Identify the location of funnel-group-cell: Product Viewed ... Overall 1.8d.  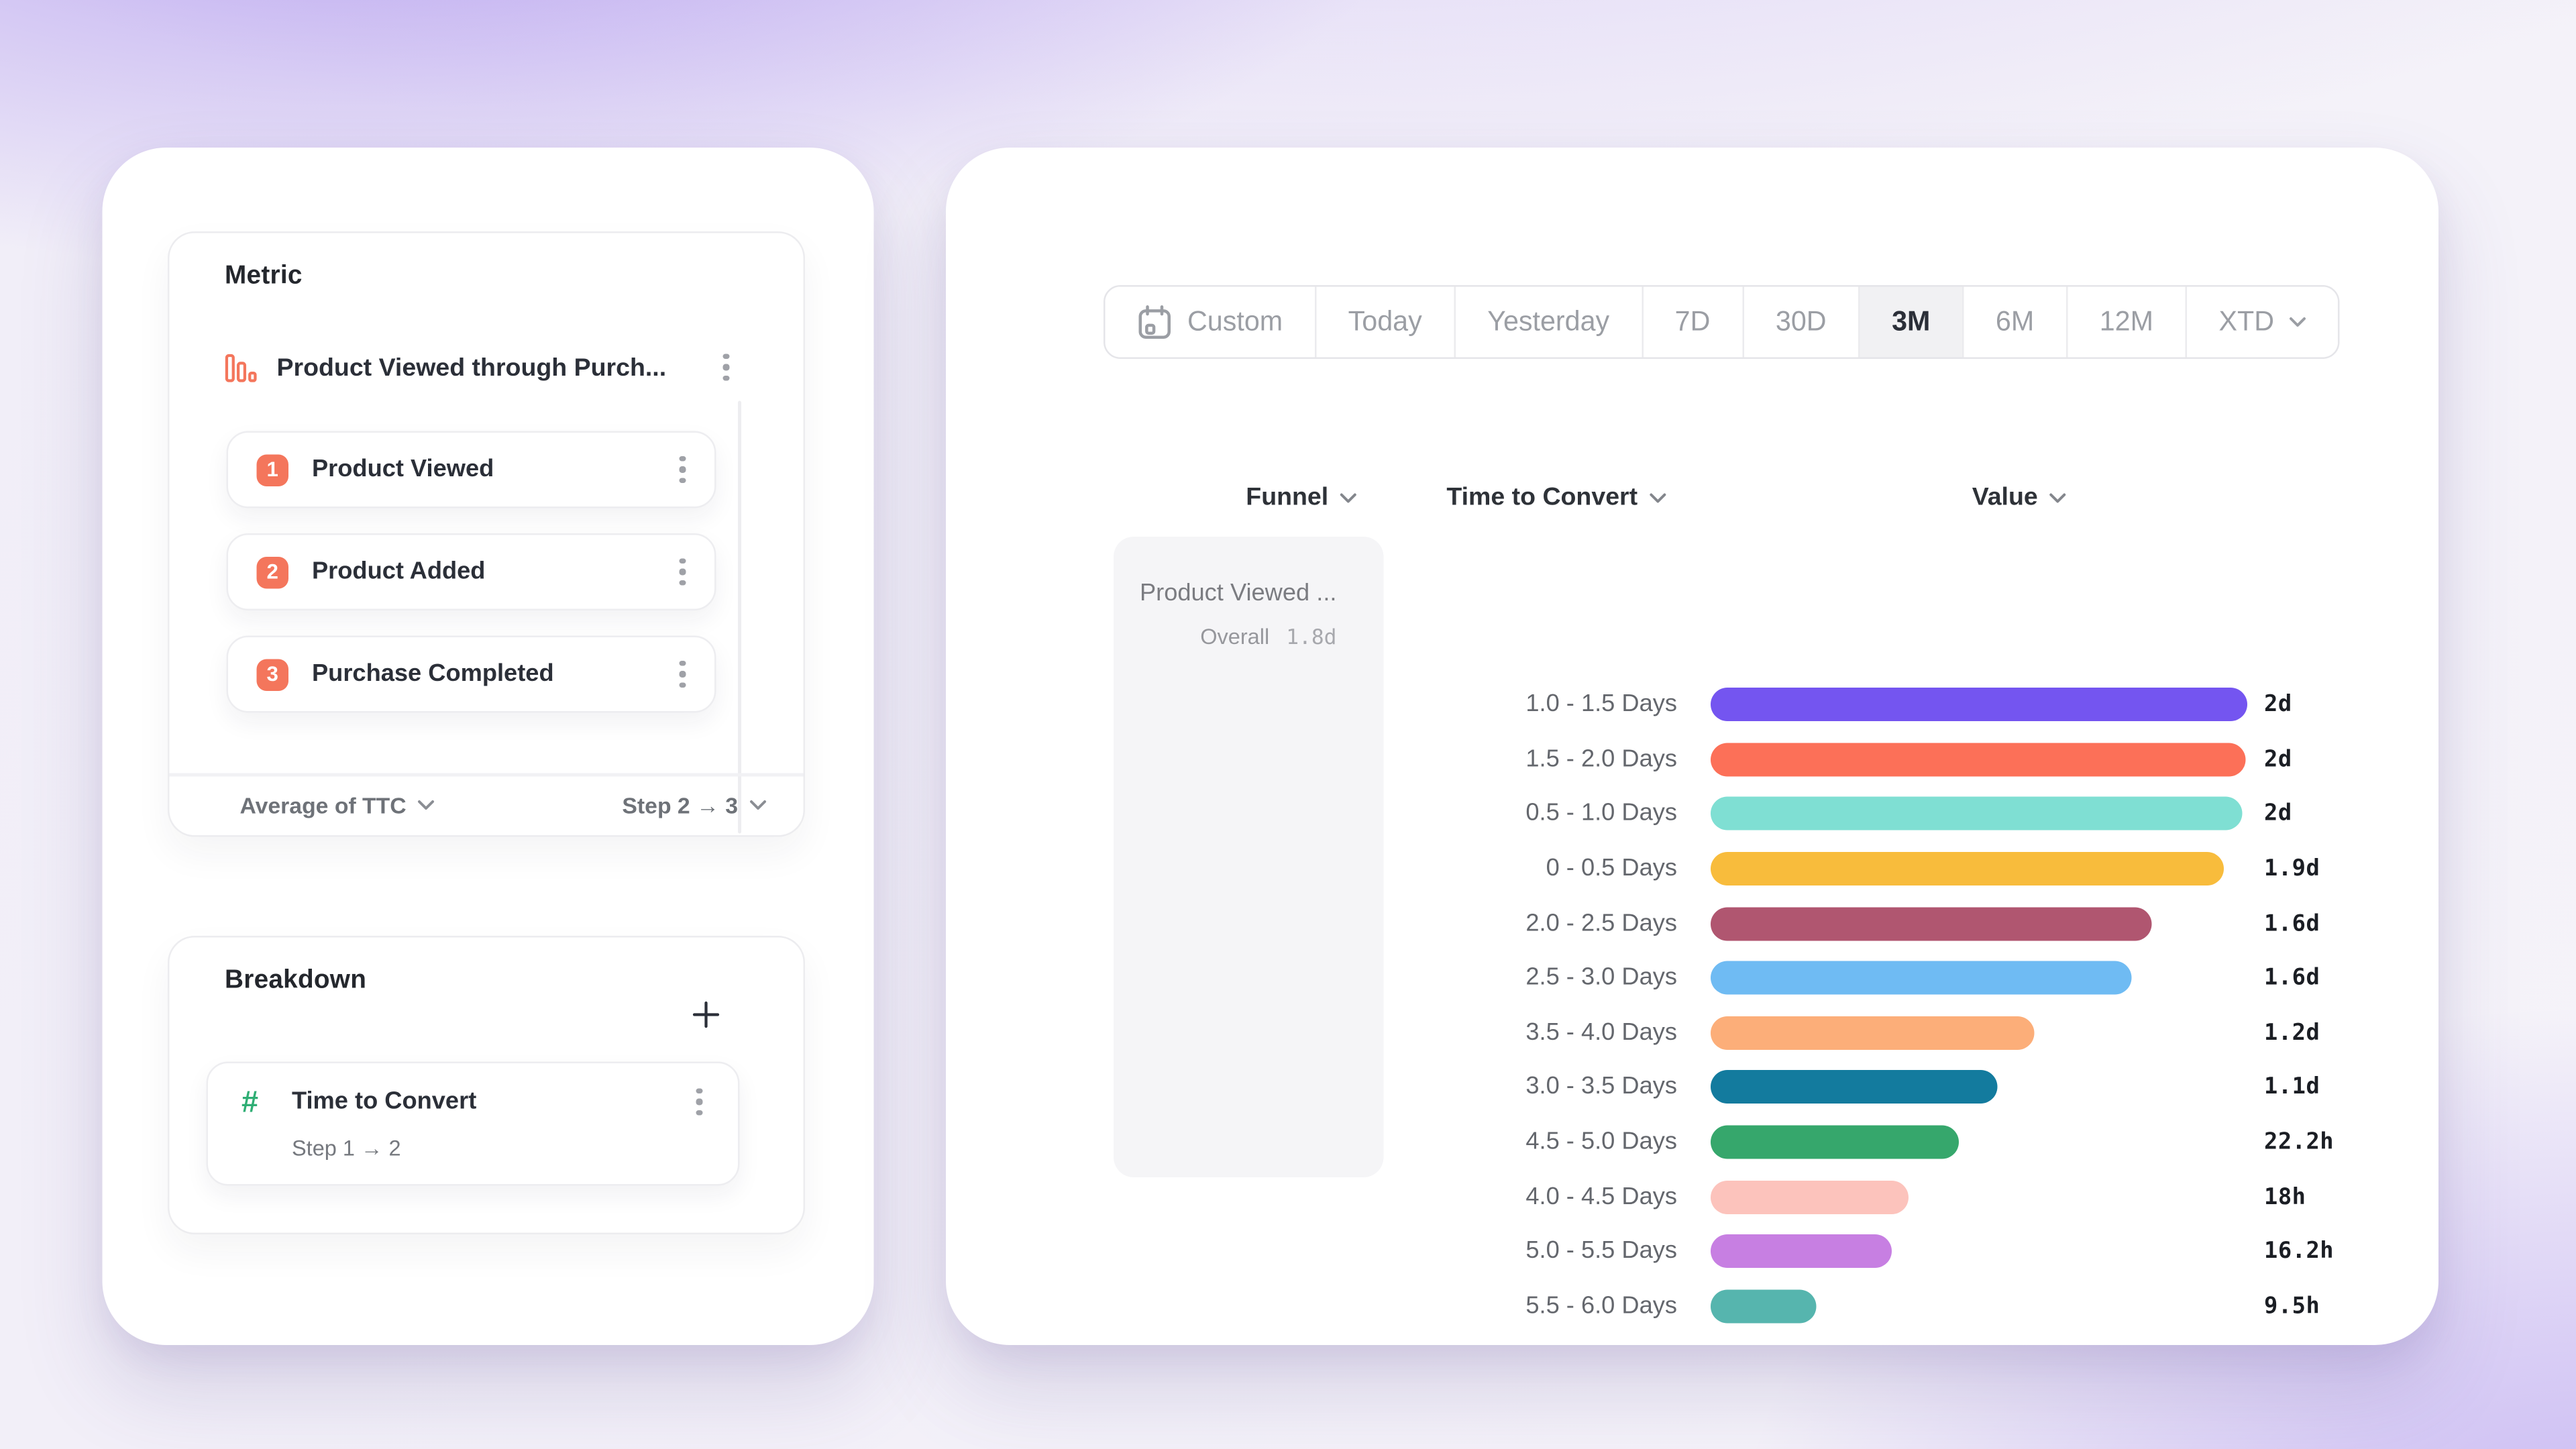
(1249, 857).